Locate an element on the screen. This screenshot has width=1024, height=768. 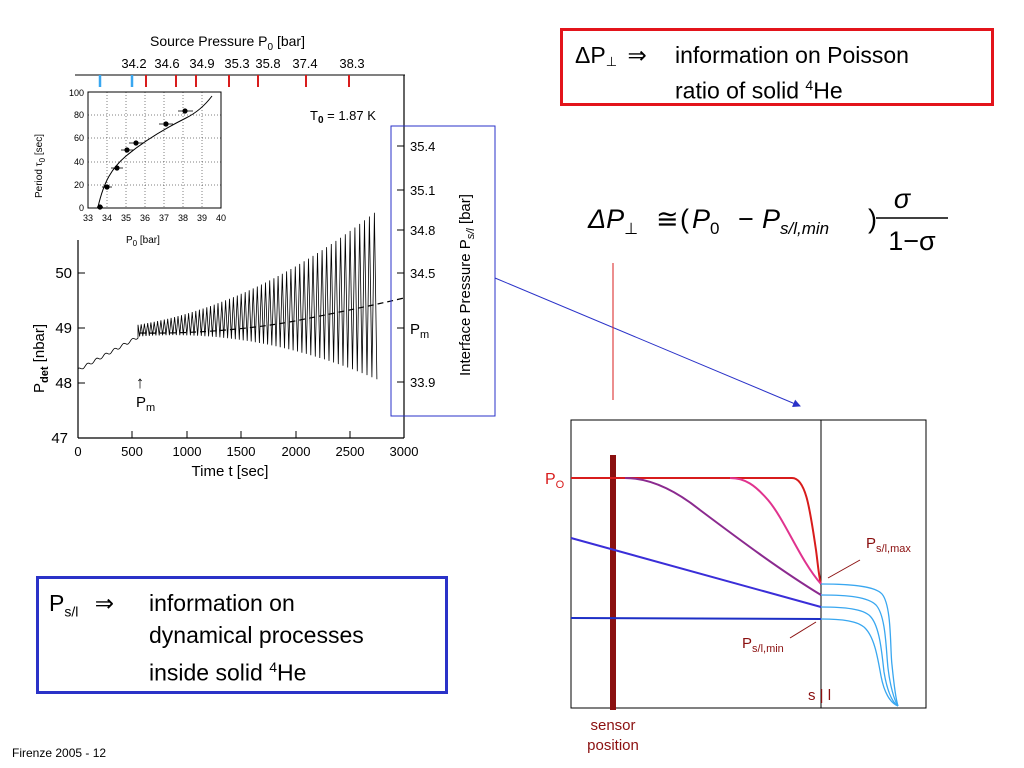
inset-x-tick-label: 34 is located at coordinates (107, 218).